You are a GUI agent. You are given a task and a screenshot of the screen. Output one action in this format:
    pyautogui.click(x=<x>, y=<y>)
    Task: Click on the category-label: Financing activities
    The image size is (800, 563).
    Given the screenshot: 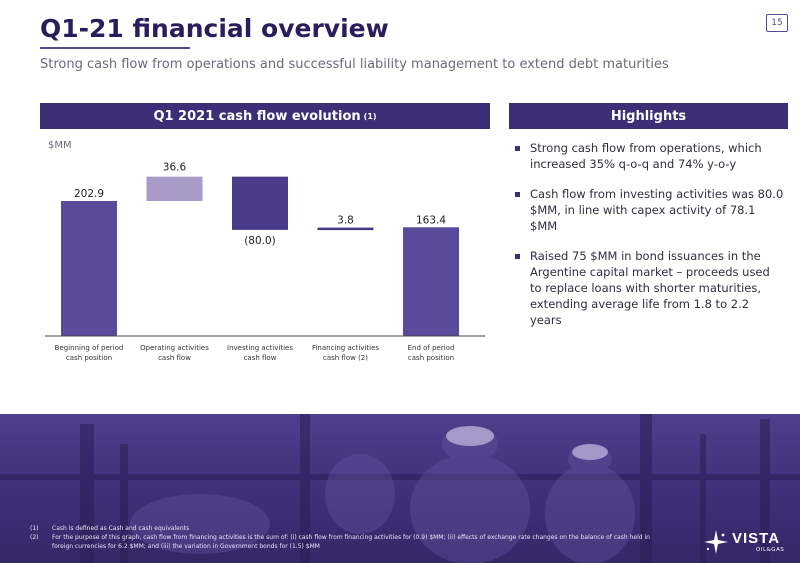 What is the action you would take?
    pyautogui.click(x=345, y=348)
    